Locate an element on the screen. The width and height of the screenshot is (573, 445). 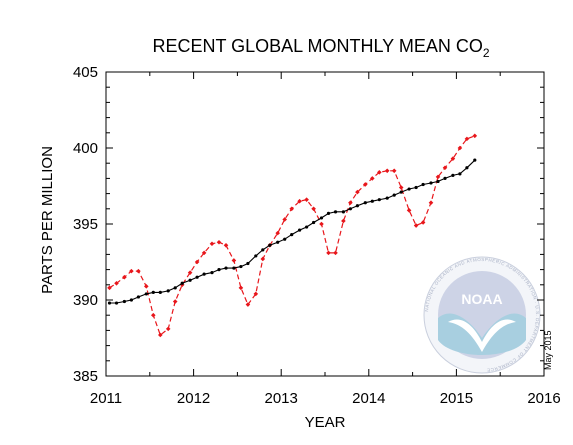
x-tick-label: 2016 is located at coordinates (543, 398).